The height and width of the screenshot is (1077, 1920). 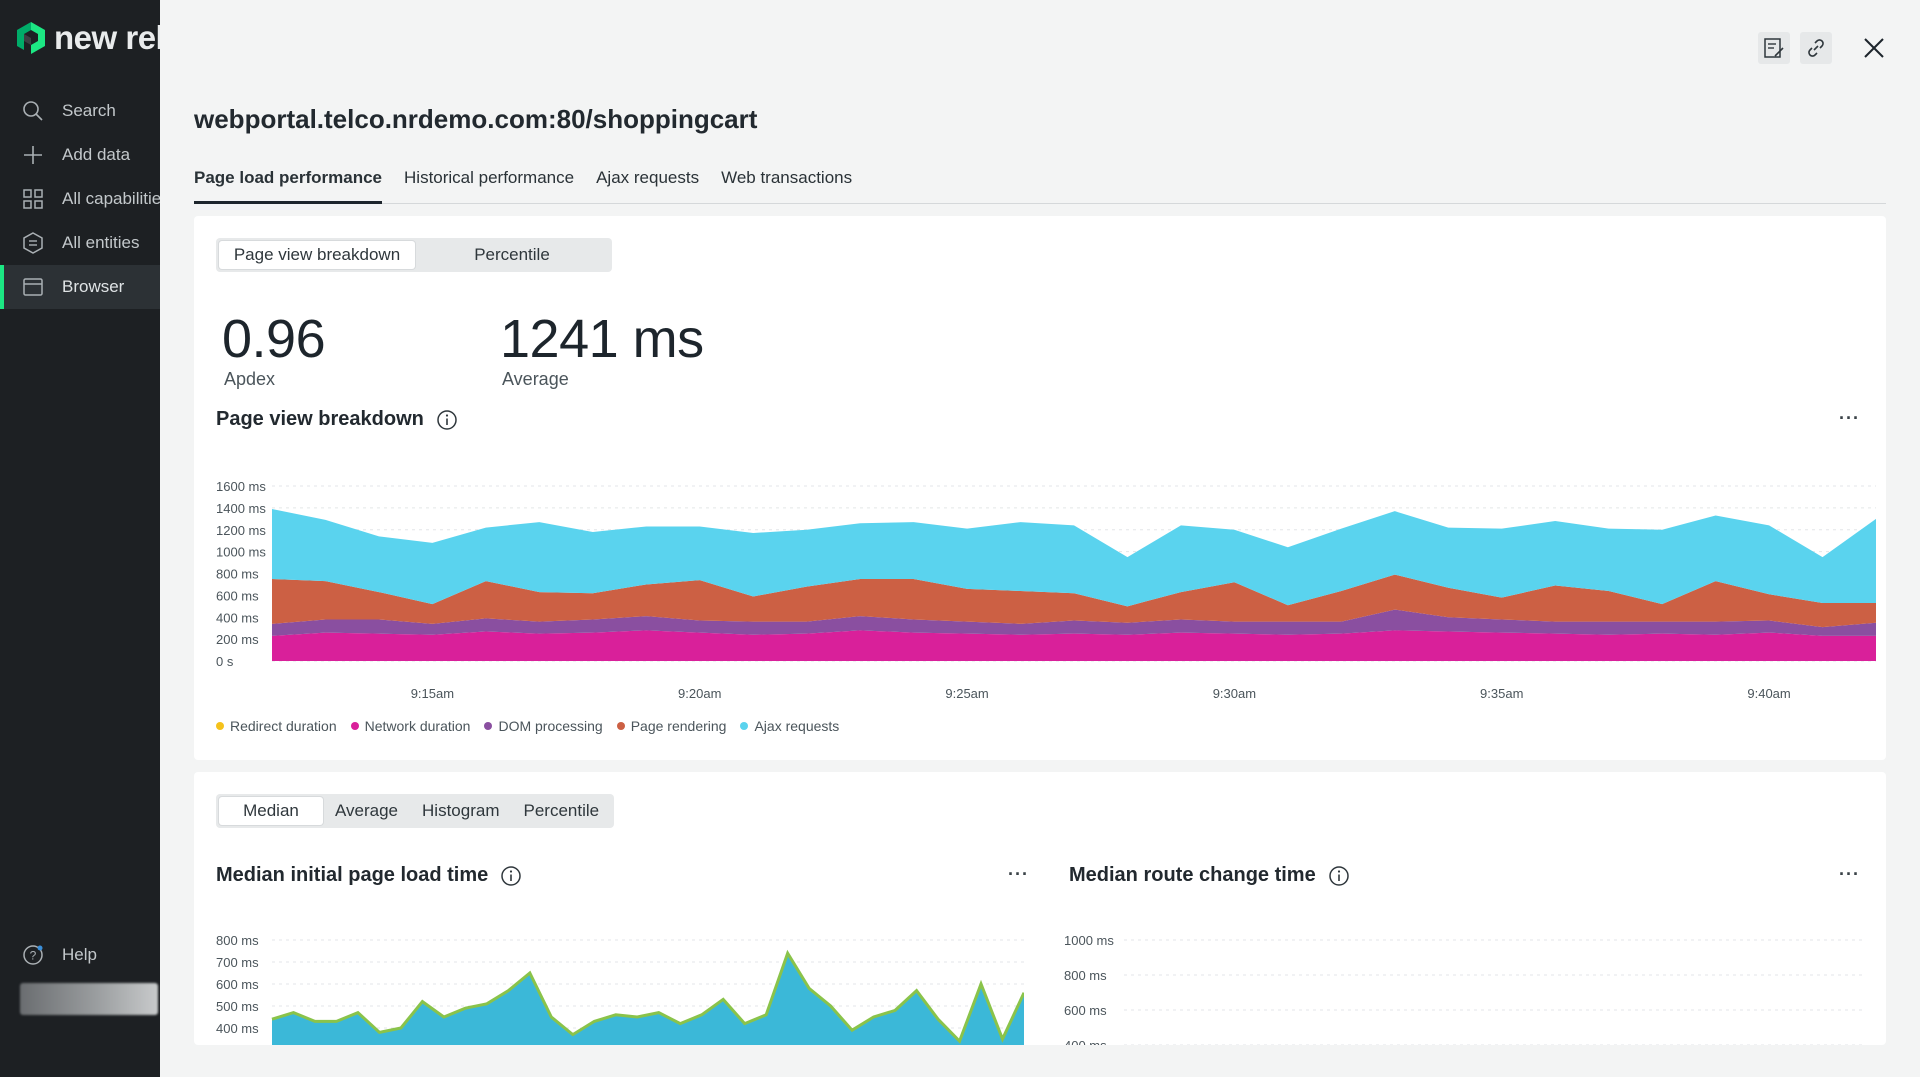 What do you see at coordinates (787, 177) in the screenshot?
I see `tab-web-transactions: Web transactions` at bounding box center [787, 177].